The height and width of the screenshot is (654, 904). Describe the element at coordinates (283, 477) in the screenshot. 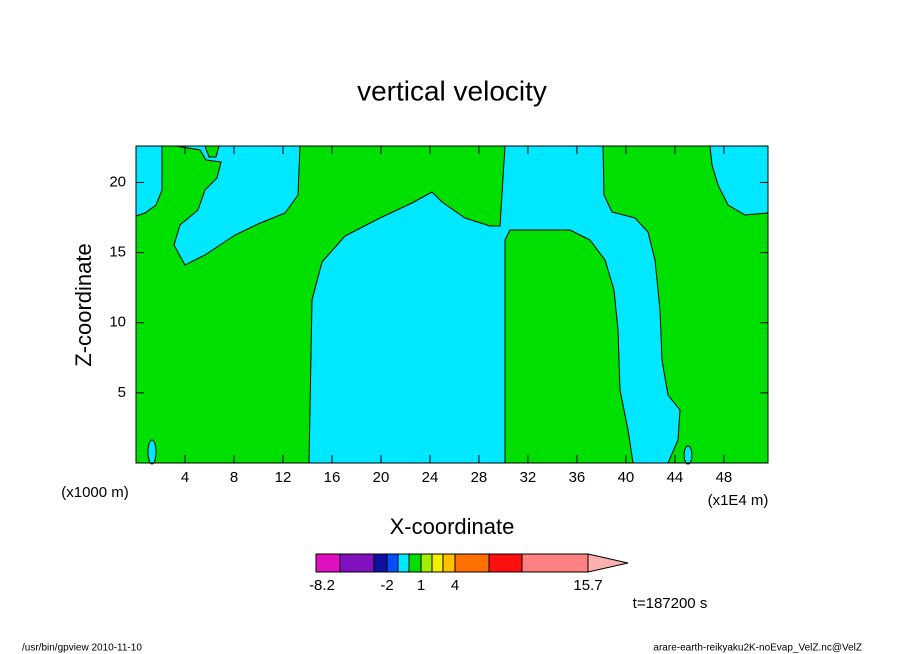

I see `x-tick-label: 12` at that location.